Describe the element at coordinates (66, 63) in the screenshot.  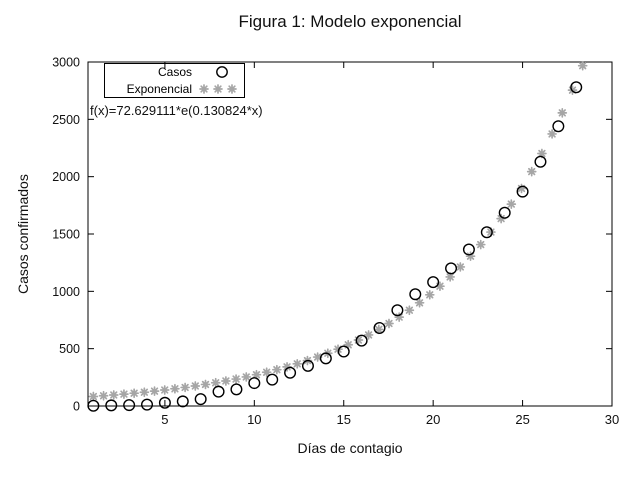
I see `y-tick-label: 3000` at that location.